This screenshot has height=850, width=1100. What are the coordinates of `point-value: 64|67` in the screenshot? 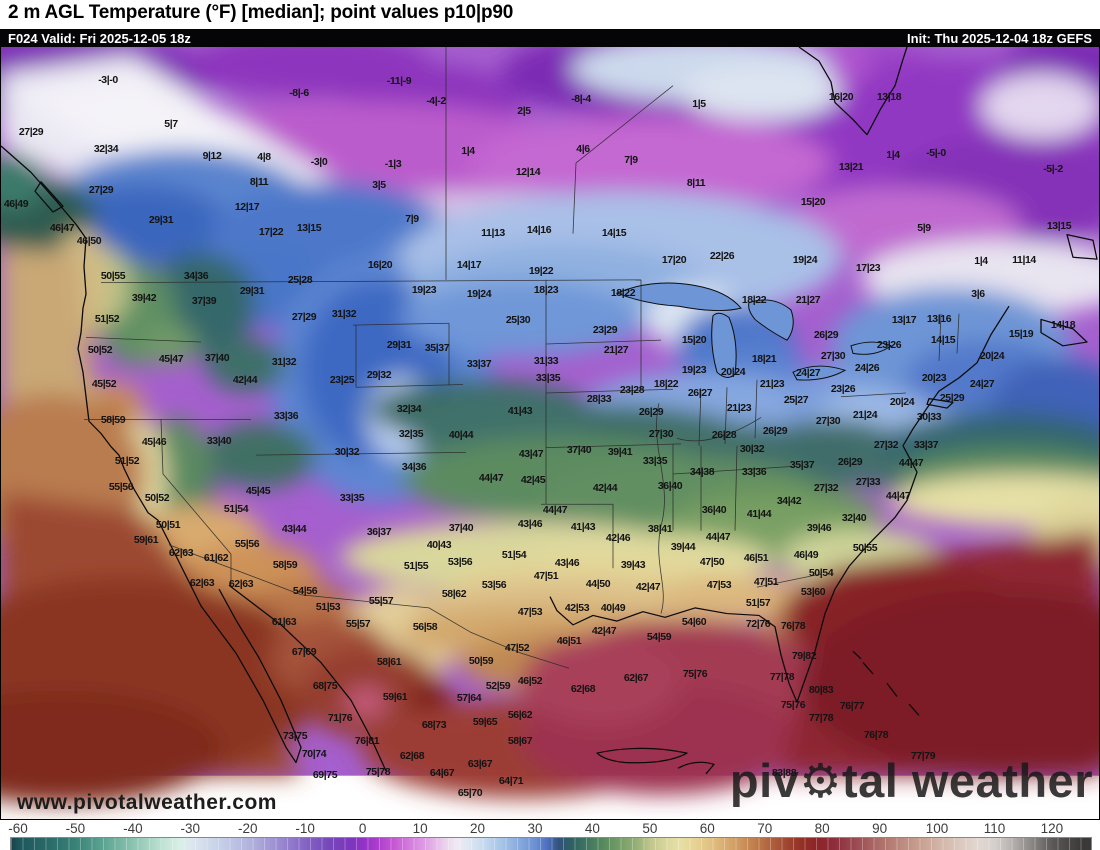 It's located at (442, 773).